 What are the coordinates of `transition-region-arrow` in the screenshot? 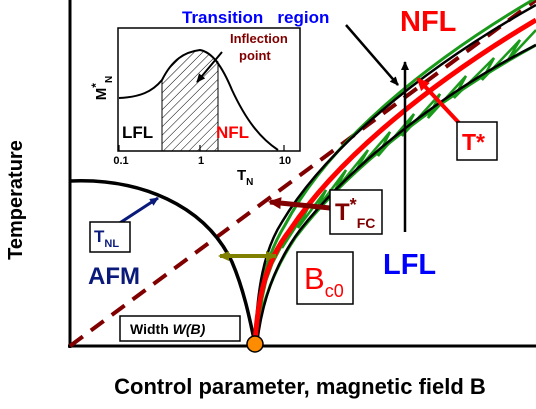 It's located at (372, 55).